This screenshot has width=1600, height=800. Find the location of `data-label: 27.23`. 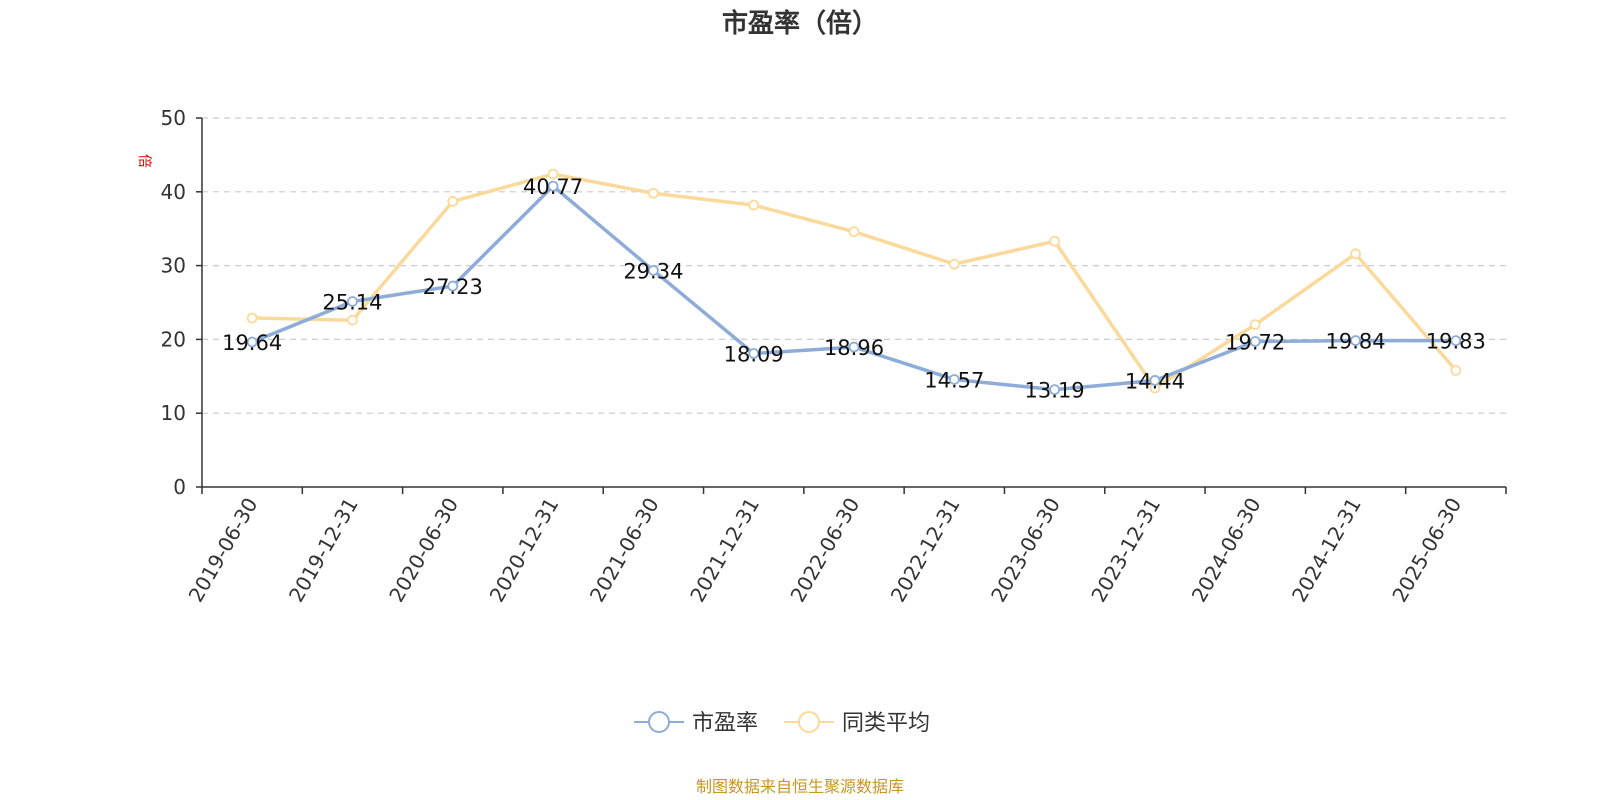

data-label: 27.23 is located at coordinates (453, 287).